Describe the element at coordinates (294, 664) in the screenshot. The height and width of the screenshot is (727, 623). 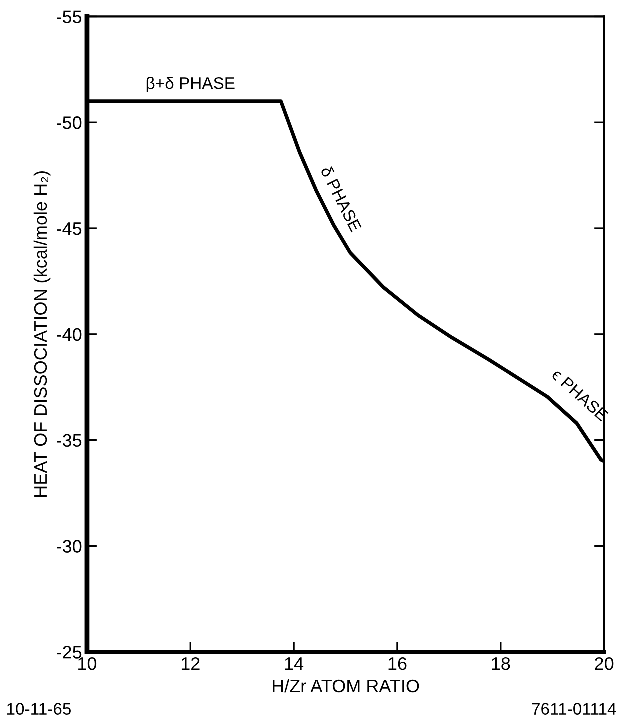
I see `x-tick-label: 14` at that location.